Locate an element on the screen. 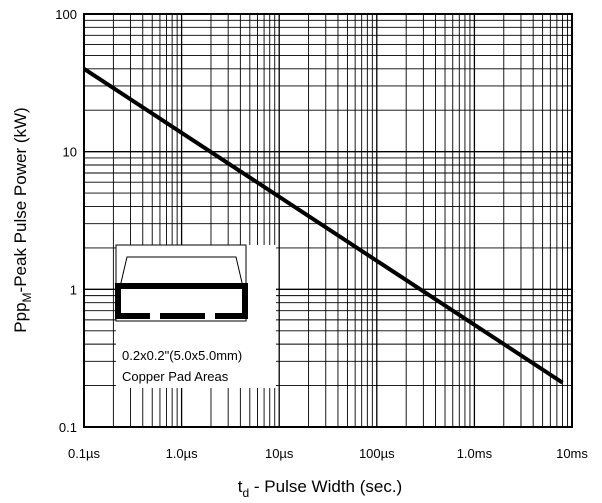 This screenshot has width=602, height=503. y-tick-label: 10 is located at coordinates (70, 152).